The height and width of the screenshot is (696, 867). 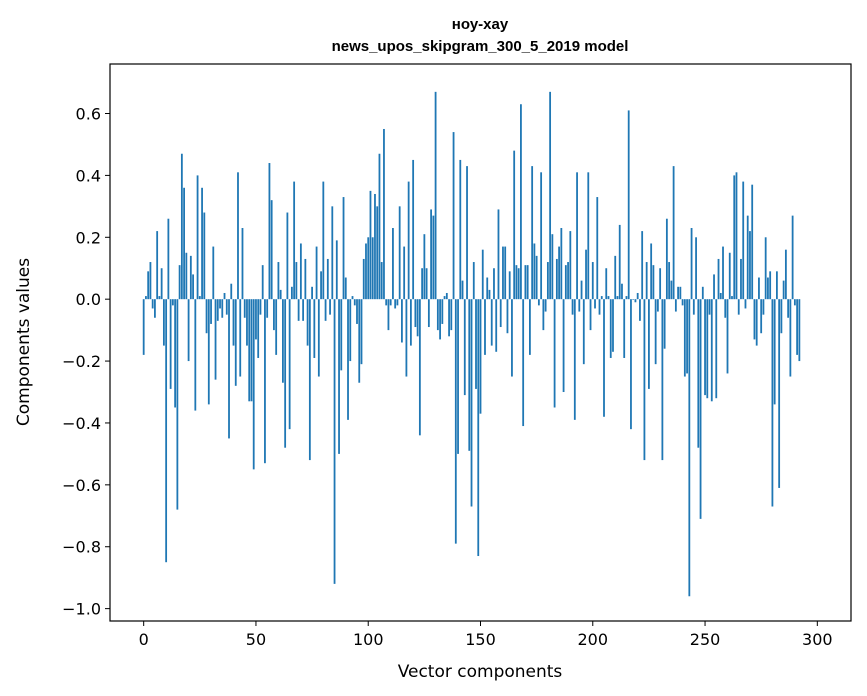 I want to click on y-tick-label: 0.4, so click(x=88, y=175).